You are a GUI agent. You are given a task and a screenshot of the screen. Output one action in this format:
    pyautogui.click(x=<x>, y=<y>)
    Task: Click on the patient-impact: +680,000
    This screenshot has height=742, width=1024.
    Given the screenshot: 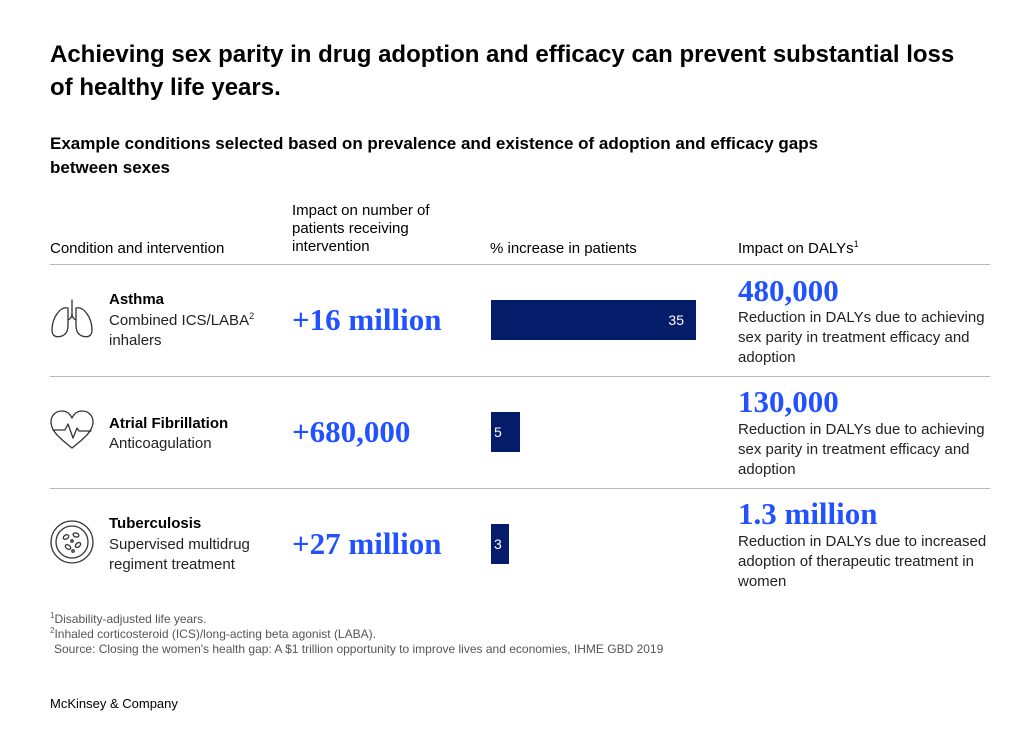 What is the action you would take?
    pyautogui.click(x=351, y=431)
    